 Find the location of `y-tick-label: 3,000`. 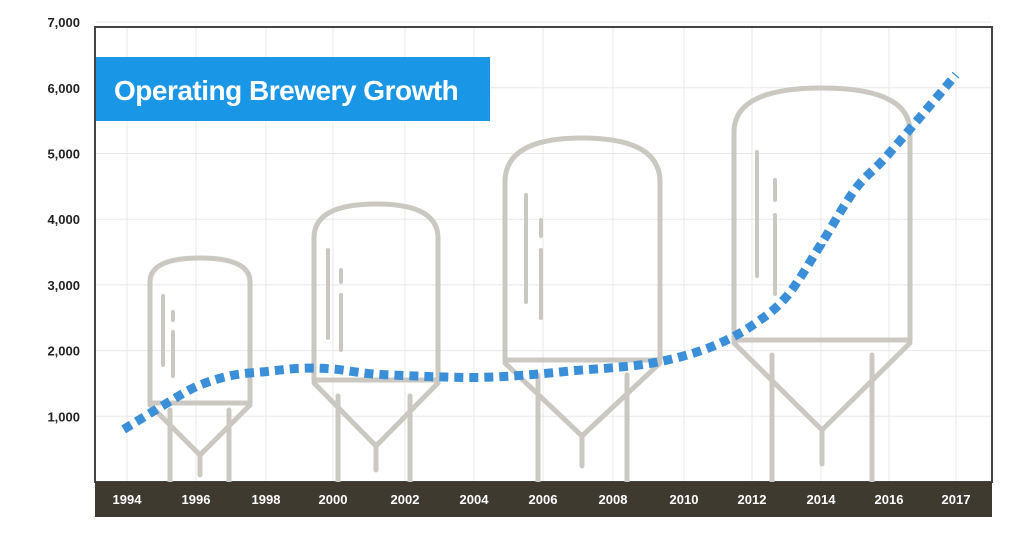

y-tick-label: 3,000 is located at coordinates (63, 285).